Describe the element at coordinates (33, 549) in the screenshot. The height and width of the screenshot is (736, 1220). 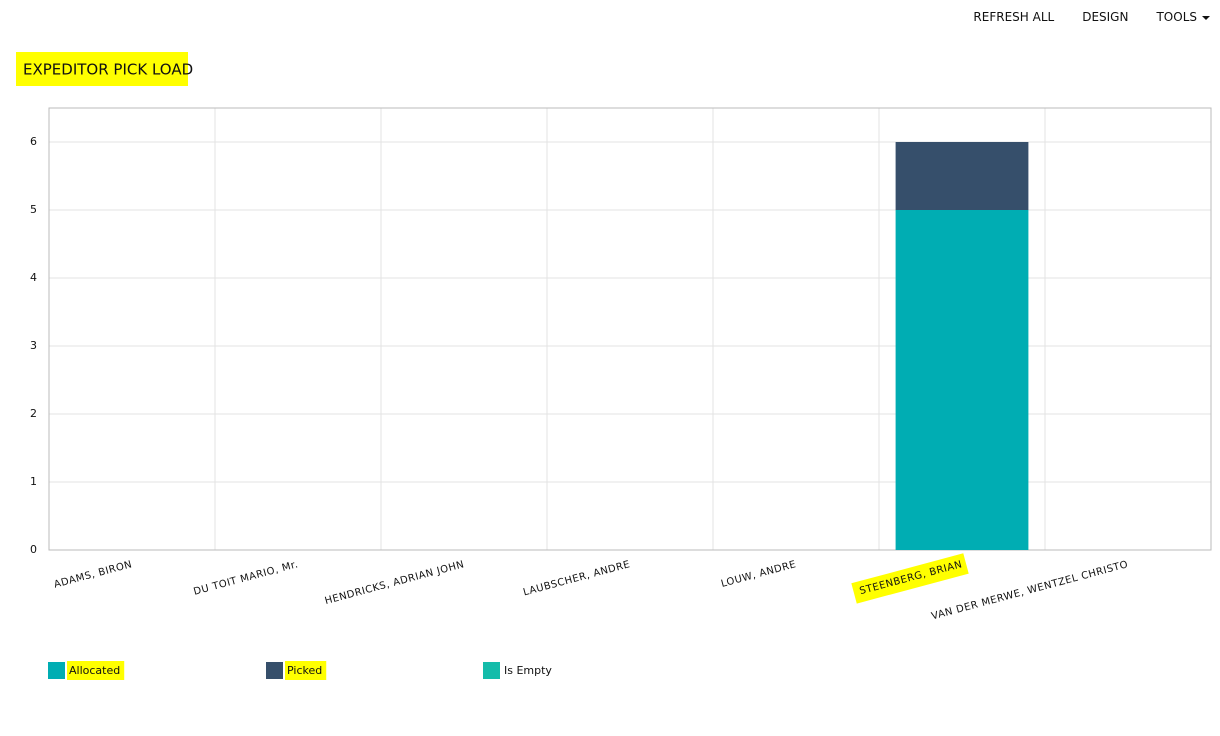
I see `y-tick-label: 0` at that location.